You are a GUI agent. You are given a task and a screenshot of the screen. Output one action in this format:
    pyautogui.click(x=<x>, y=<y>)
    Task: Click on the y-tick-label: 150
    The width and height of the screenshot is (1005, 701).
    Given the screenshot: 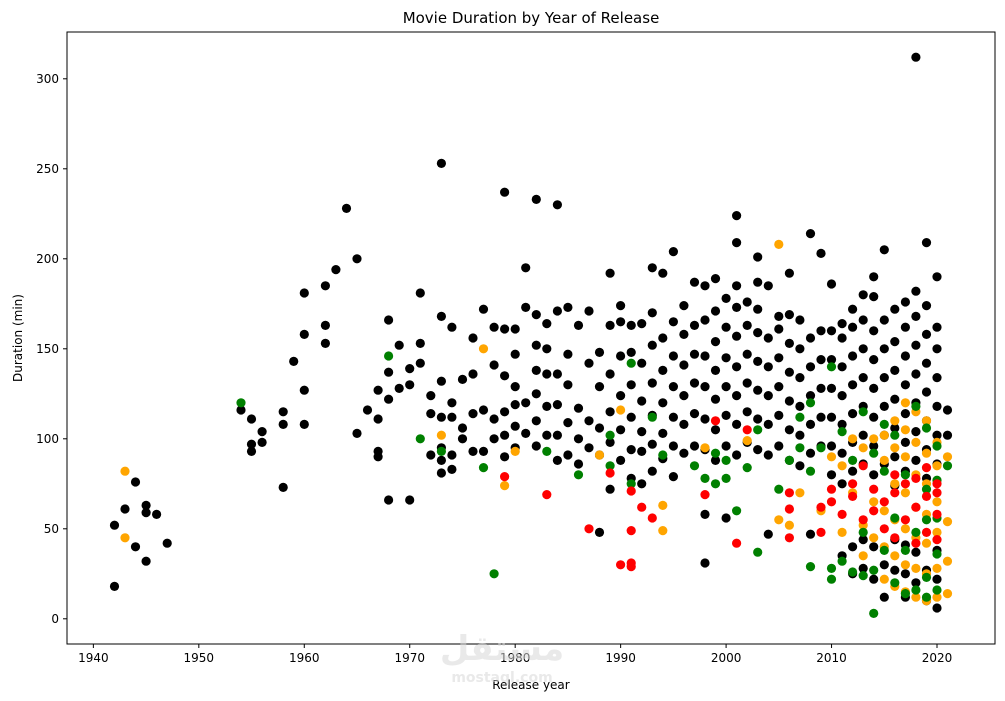 What is the action you would take?
    pyautogui.click(x=47, y=349)
    